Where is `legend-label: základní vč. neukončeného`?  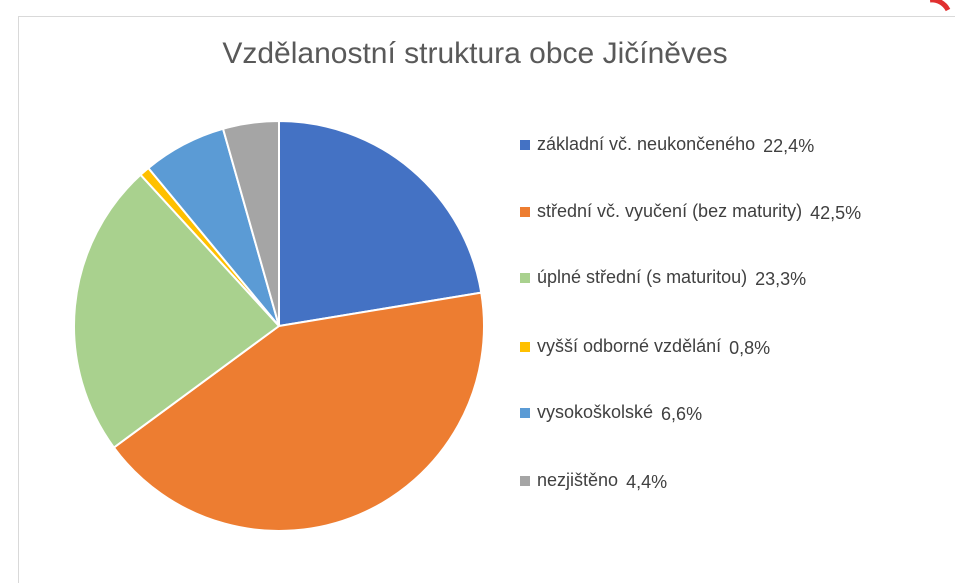 legend-label: základní vč. neukončeného is located at coordinates (646, 144).